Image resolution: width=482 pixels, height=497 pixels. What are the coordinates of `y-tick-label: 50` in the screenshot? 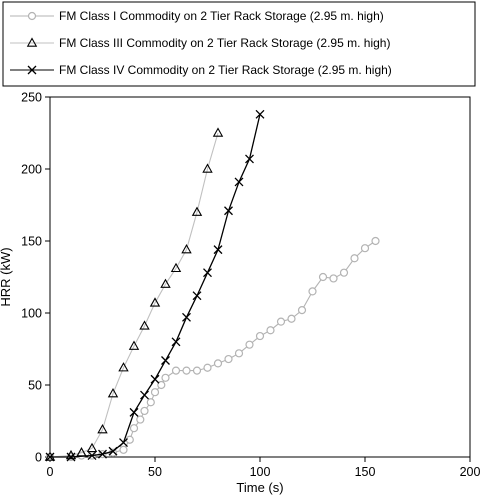 It's located at (35, 386).